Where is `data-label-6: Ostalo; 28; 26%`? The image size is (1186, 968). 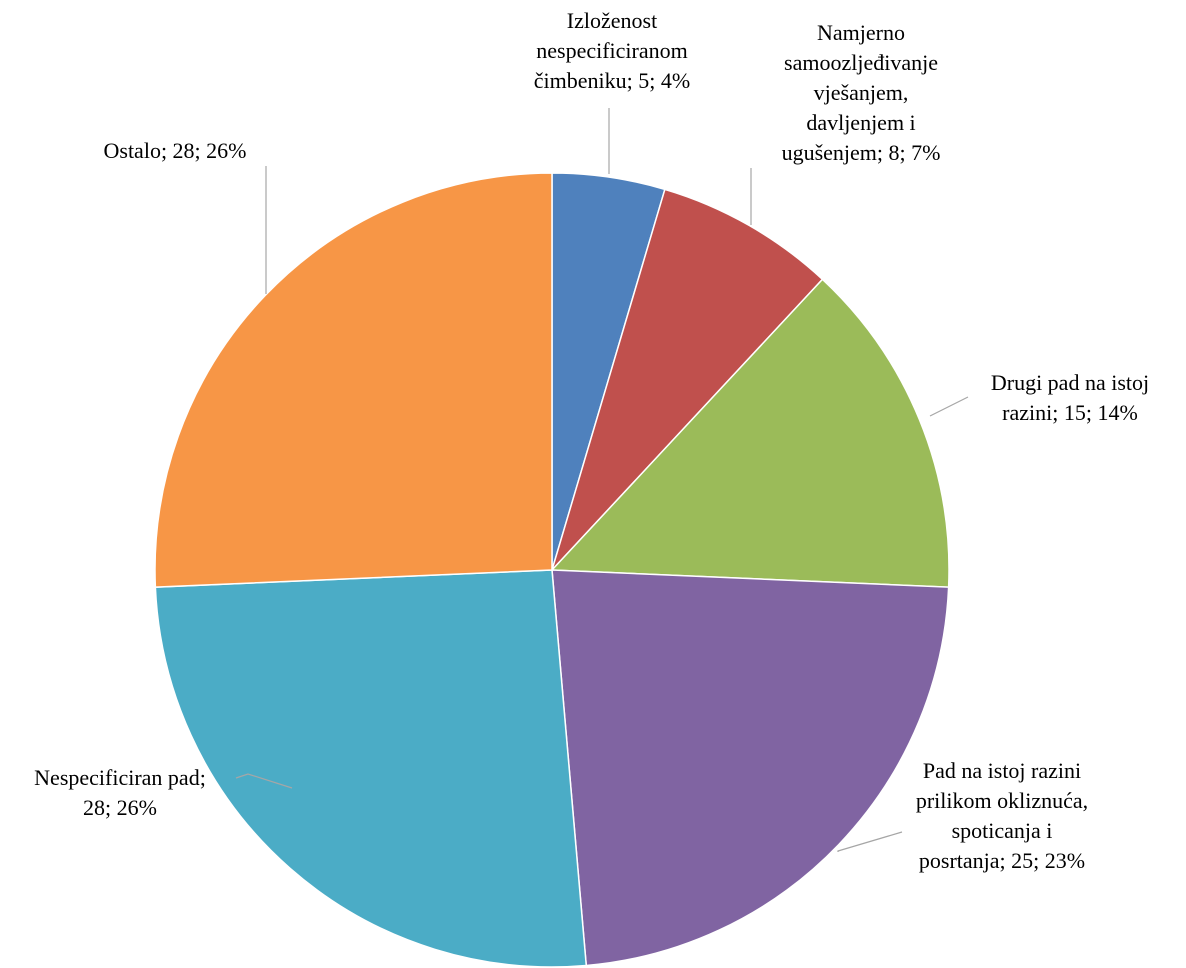
data-label-6: Ostalo; 28; 26% is located at coordinates (175, 150).